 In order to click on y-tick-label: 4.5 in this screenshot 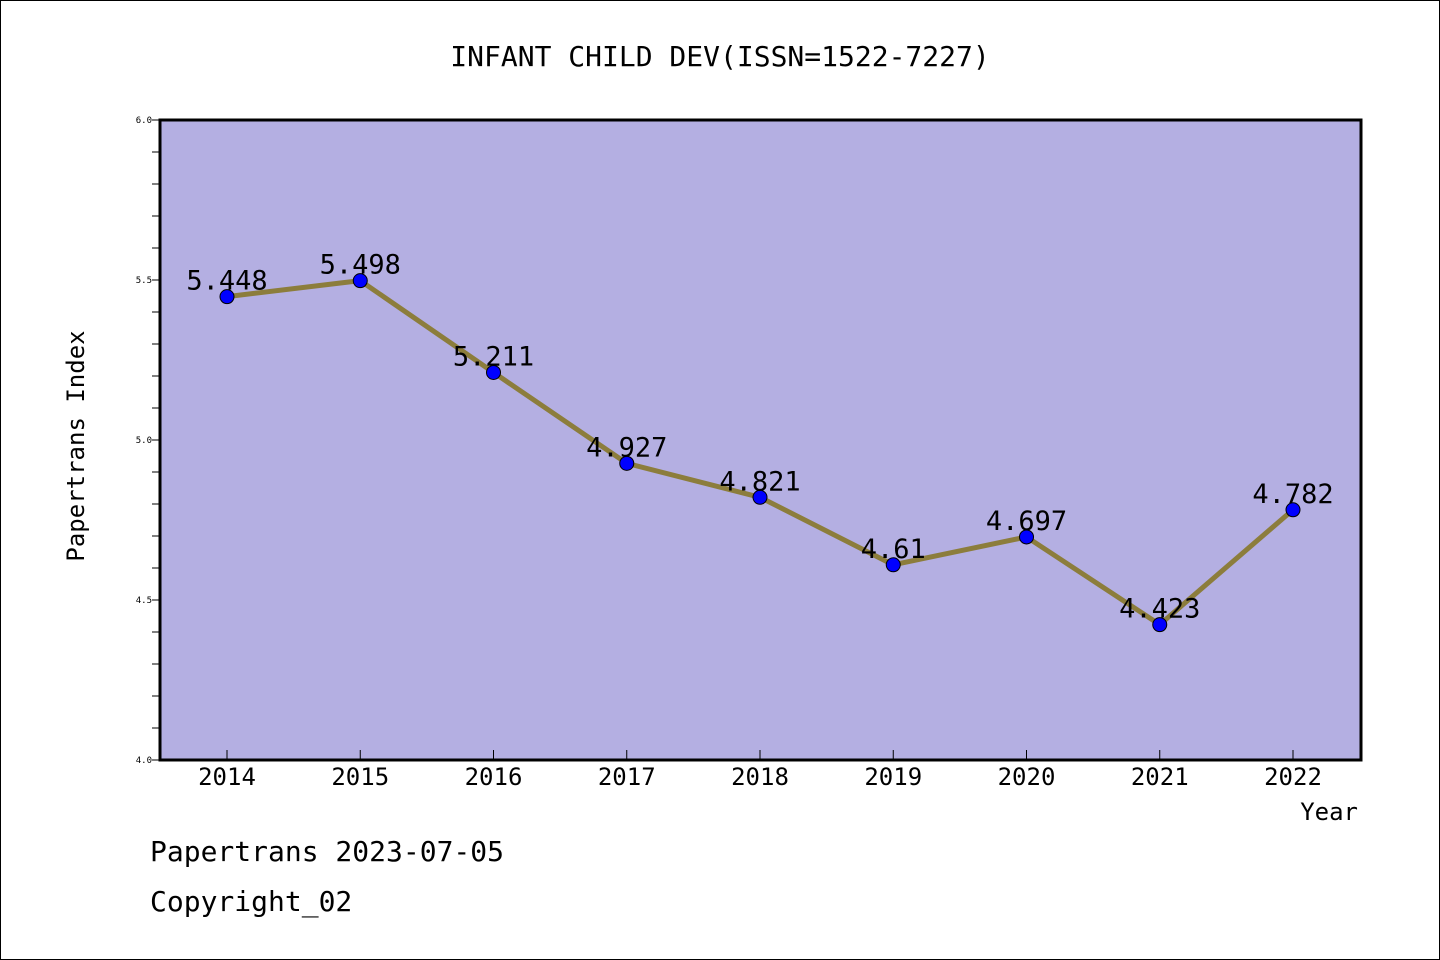, I will do `click(144, 601)`.